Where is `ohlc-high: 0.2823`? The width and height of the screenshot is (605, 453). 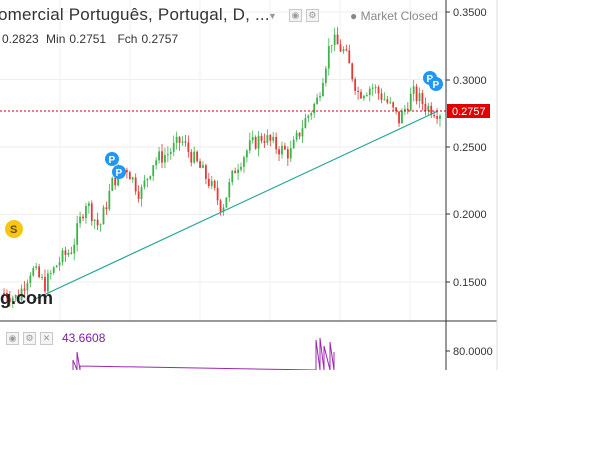 ohlc-high: 0.2823 is located at coordinates (20, 39).